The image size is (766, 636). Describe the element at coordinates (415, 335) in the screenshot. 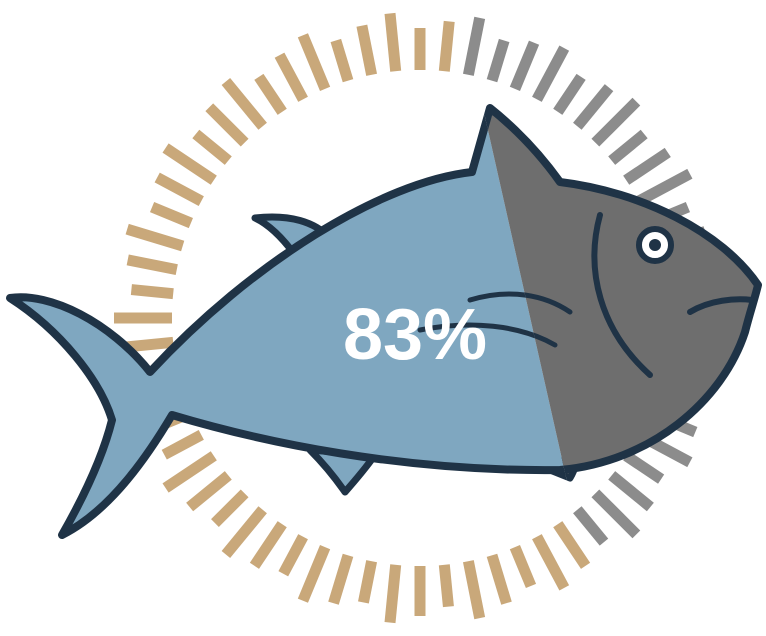

I see `value-label: 83%` at that location.